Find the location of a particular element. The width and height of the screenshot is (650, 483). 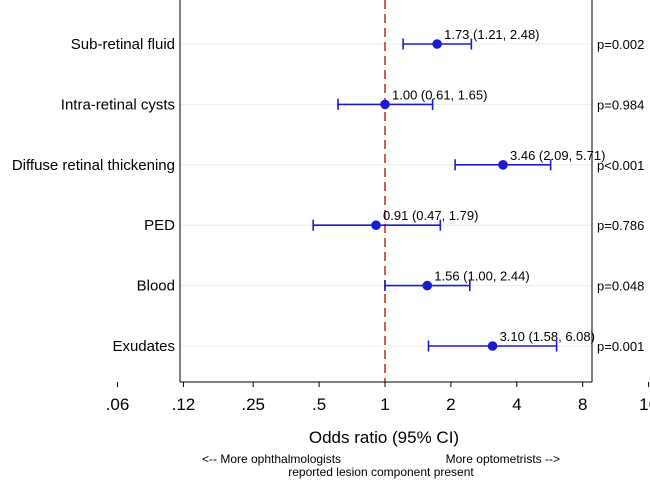

note-left: <-- More ophthalmologists is located at coordinates (271, 459).